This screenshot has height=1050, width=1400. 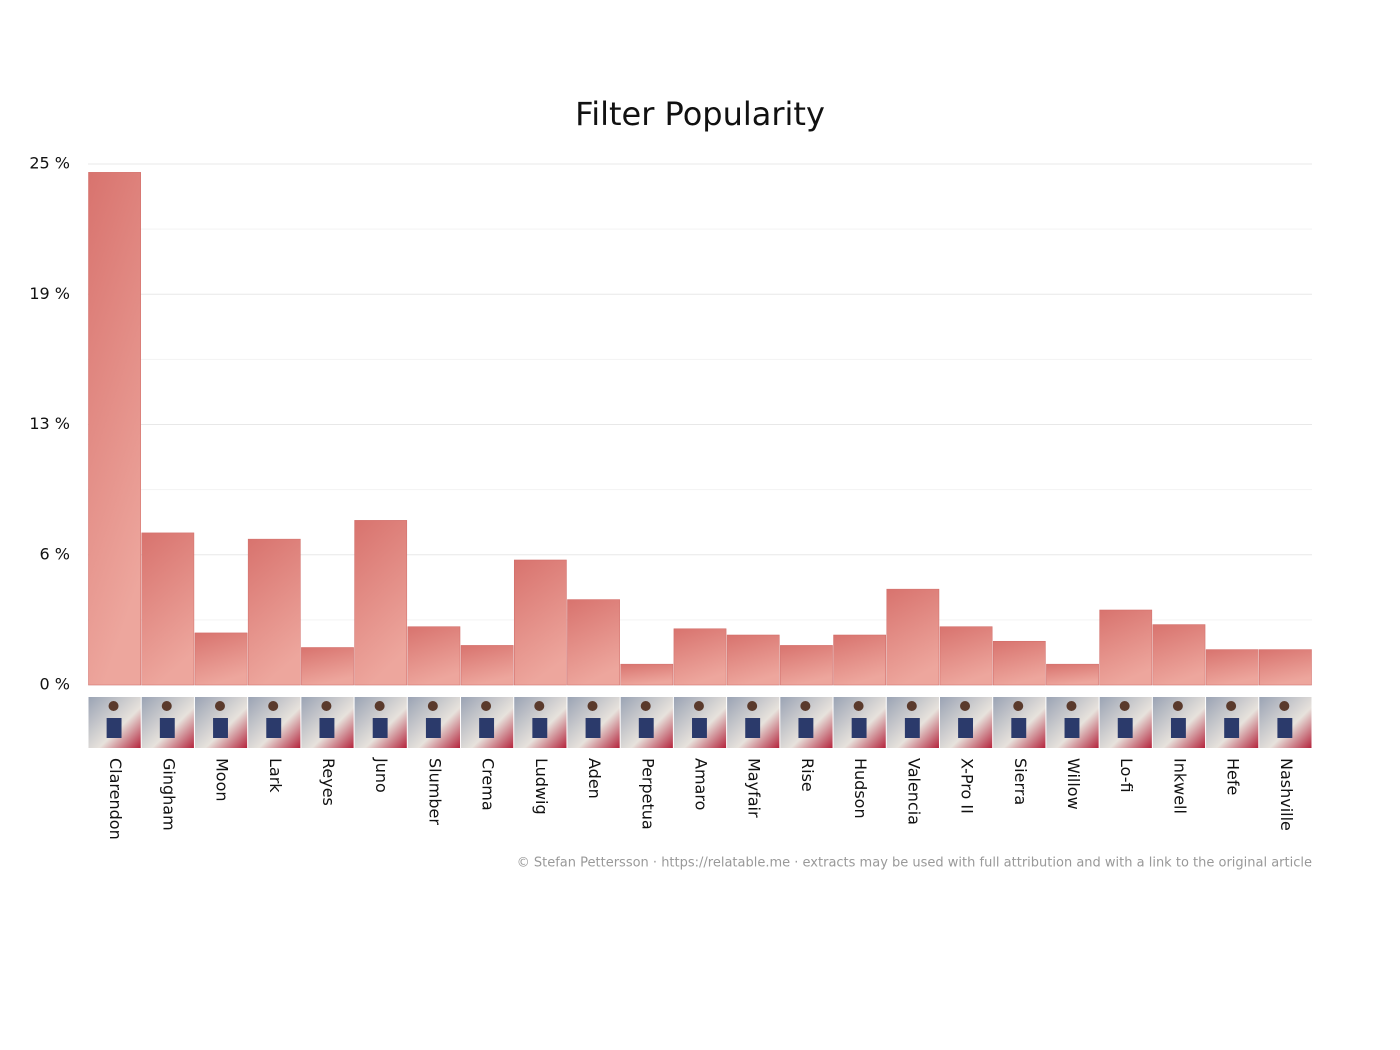 I want to click on x-tick-label: Aden, so click(x=594, y=778).